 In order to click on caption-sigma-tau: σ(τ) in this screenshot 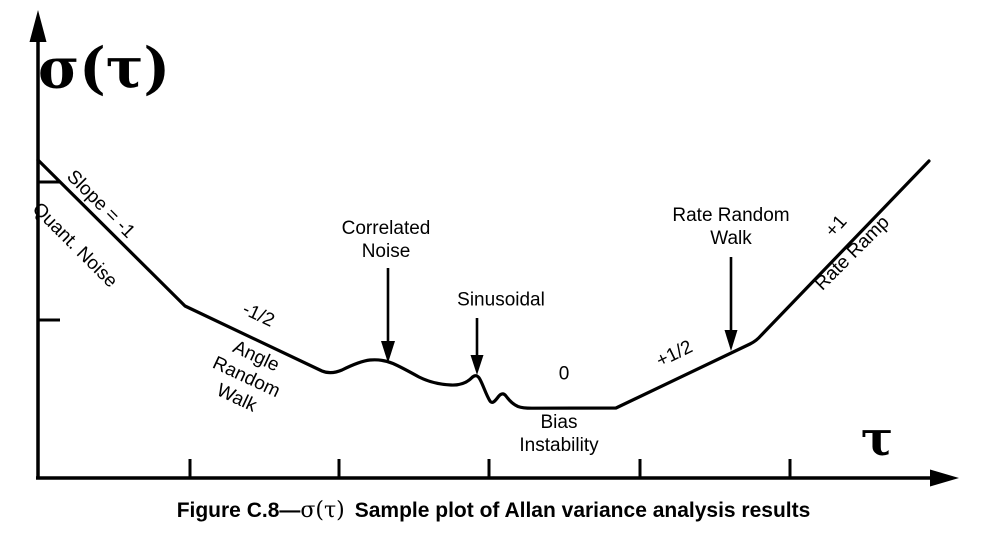, I will do `click(322, 510)`.